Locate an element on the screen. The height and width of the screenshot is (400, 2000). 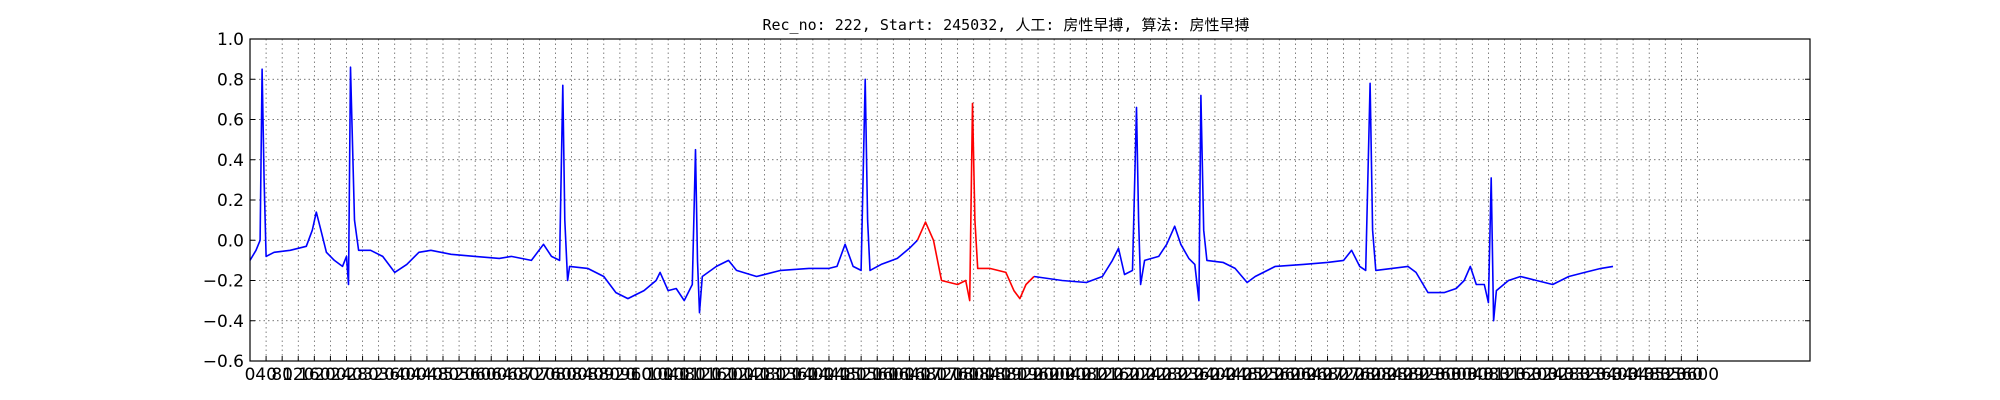
x-tick-label: 120 is located at coordinates (298, 375).